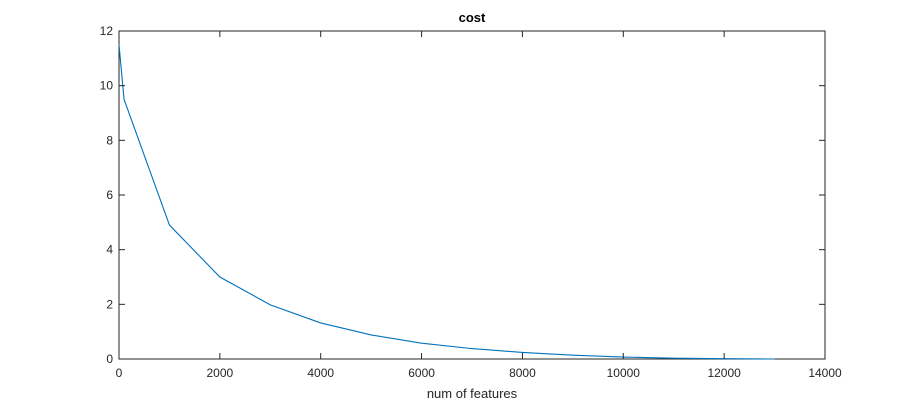 This screenshot has width=913, height=403. Describe the element at coordinates (109, 195) in the screenshot. I see `y-tick-label: 6` at that location.